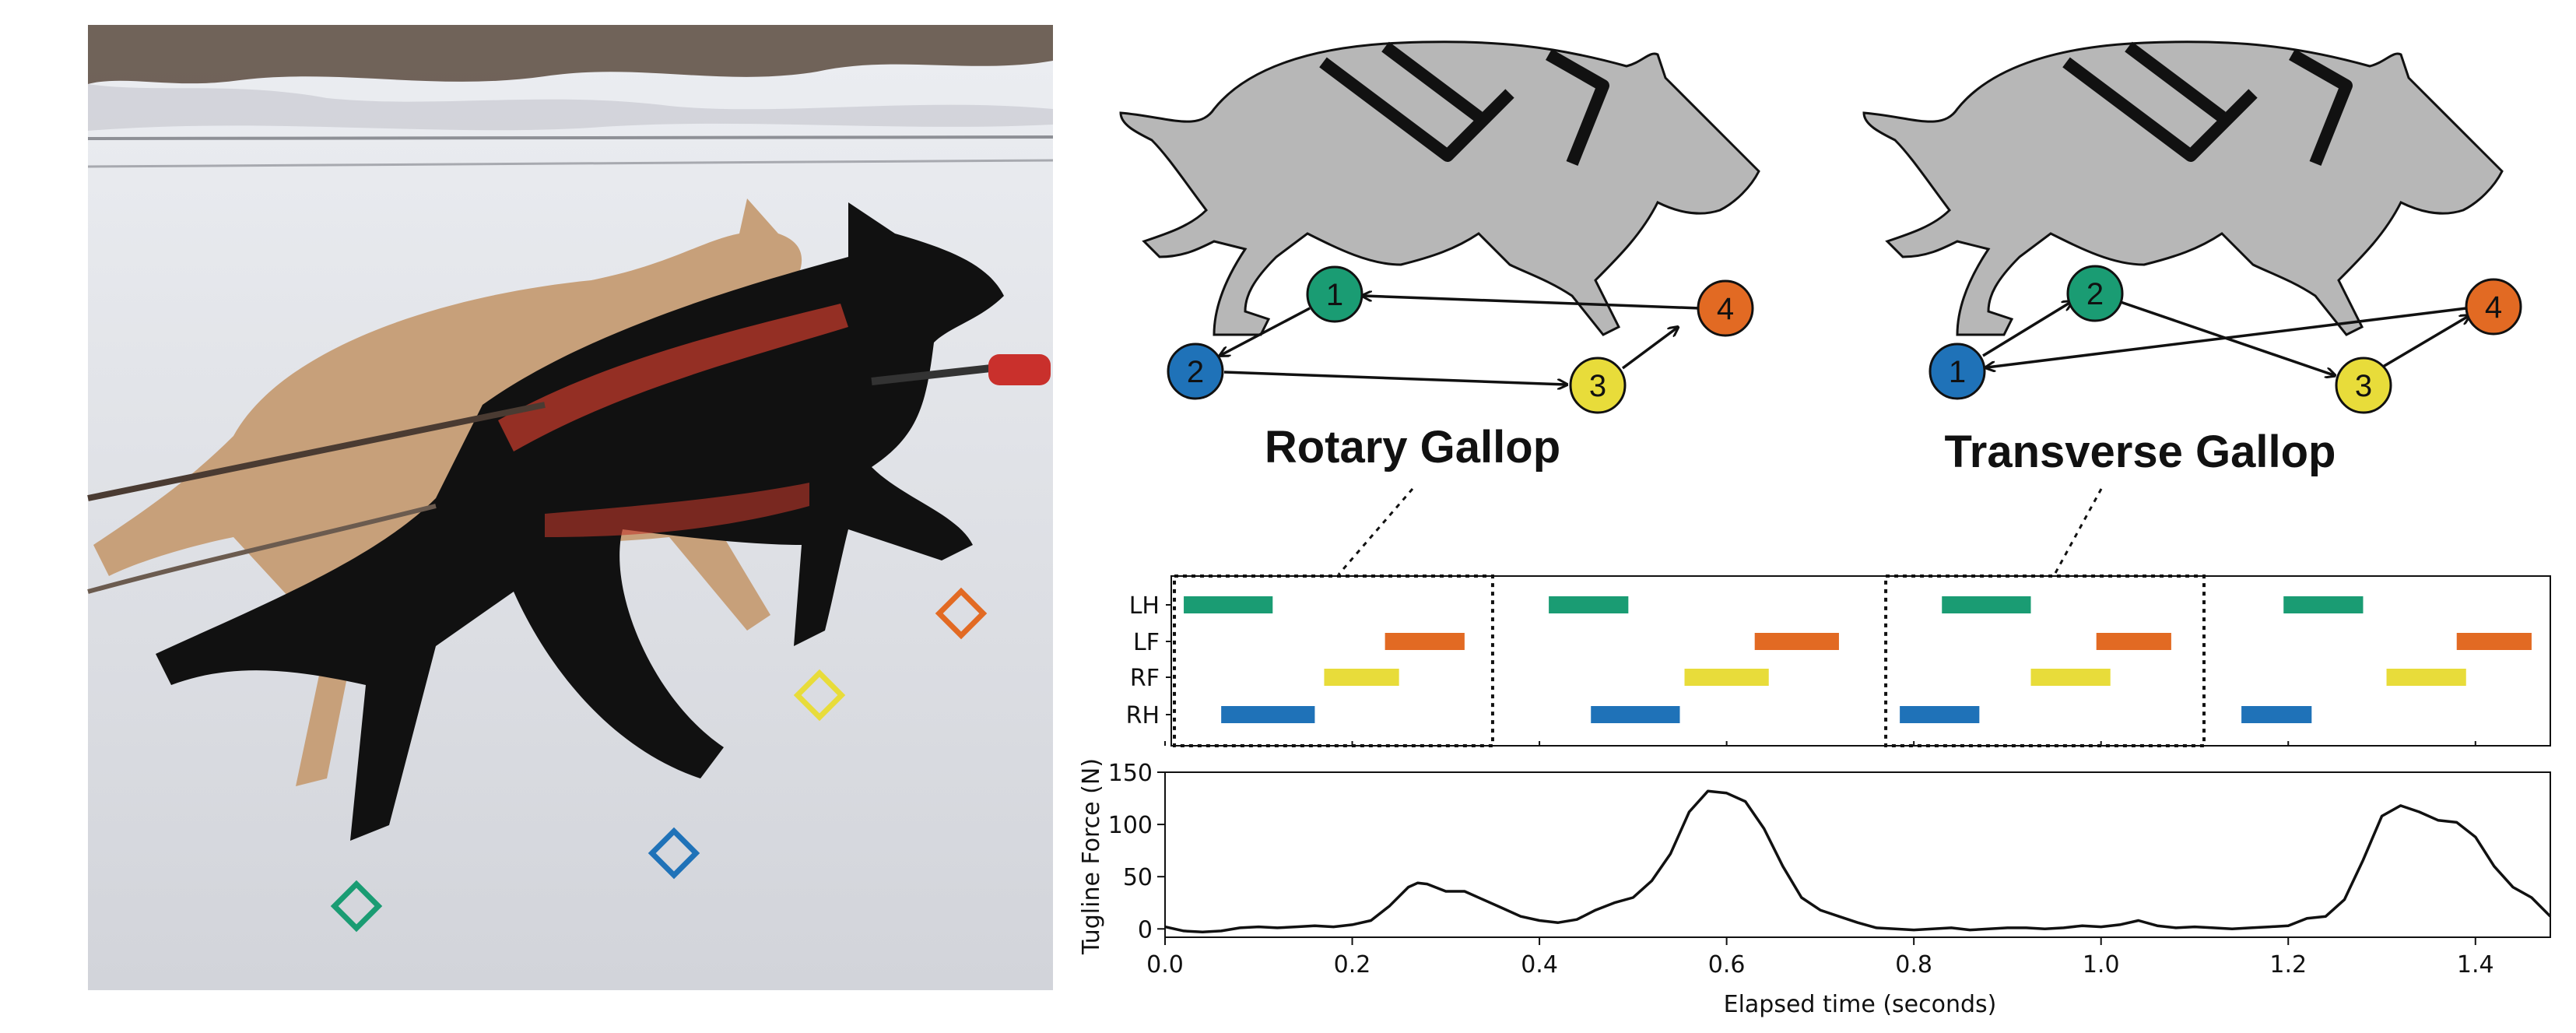 This screenshot has width=2576, height=1033. I want to click on x-tick-label: 0.6, so click(1727, 965).